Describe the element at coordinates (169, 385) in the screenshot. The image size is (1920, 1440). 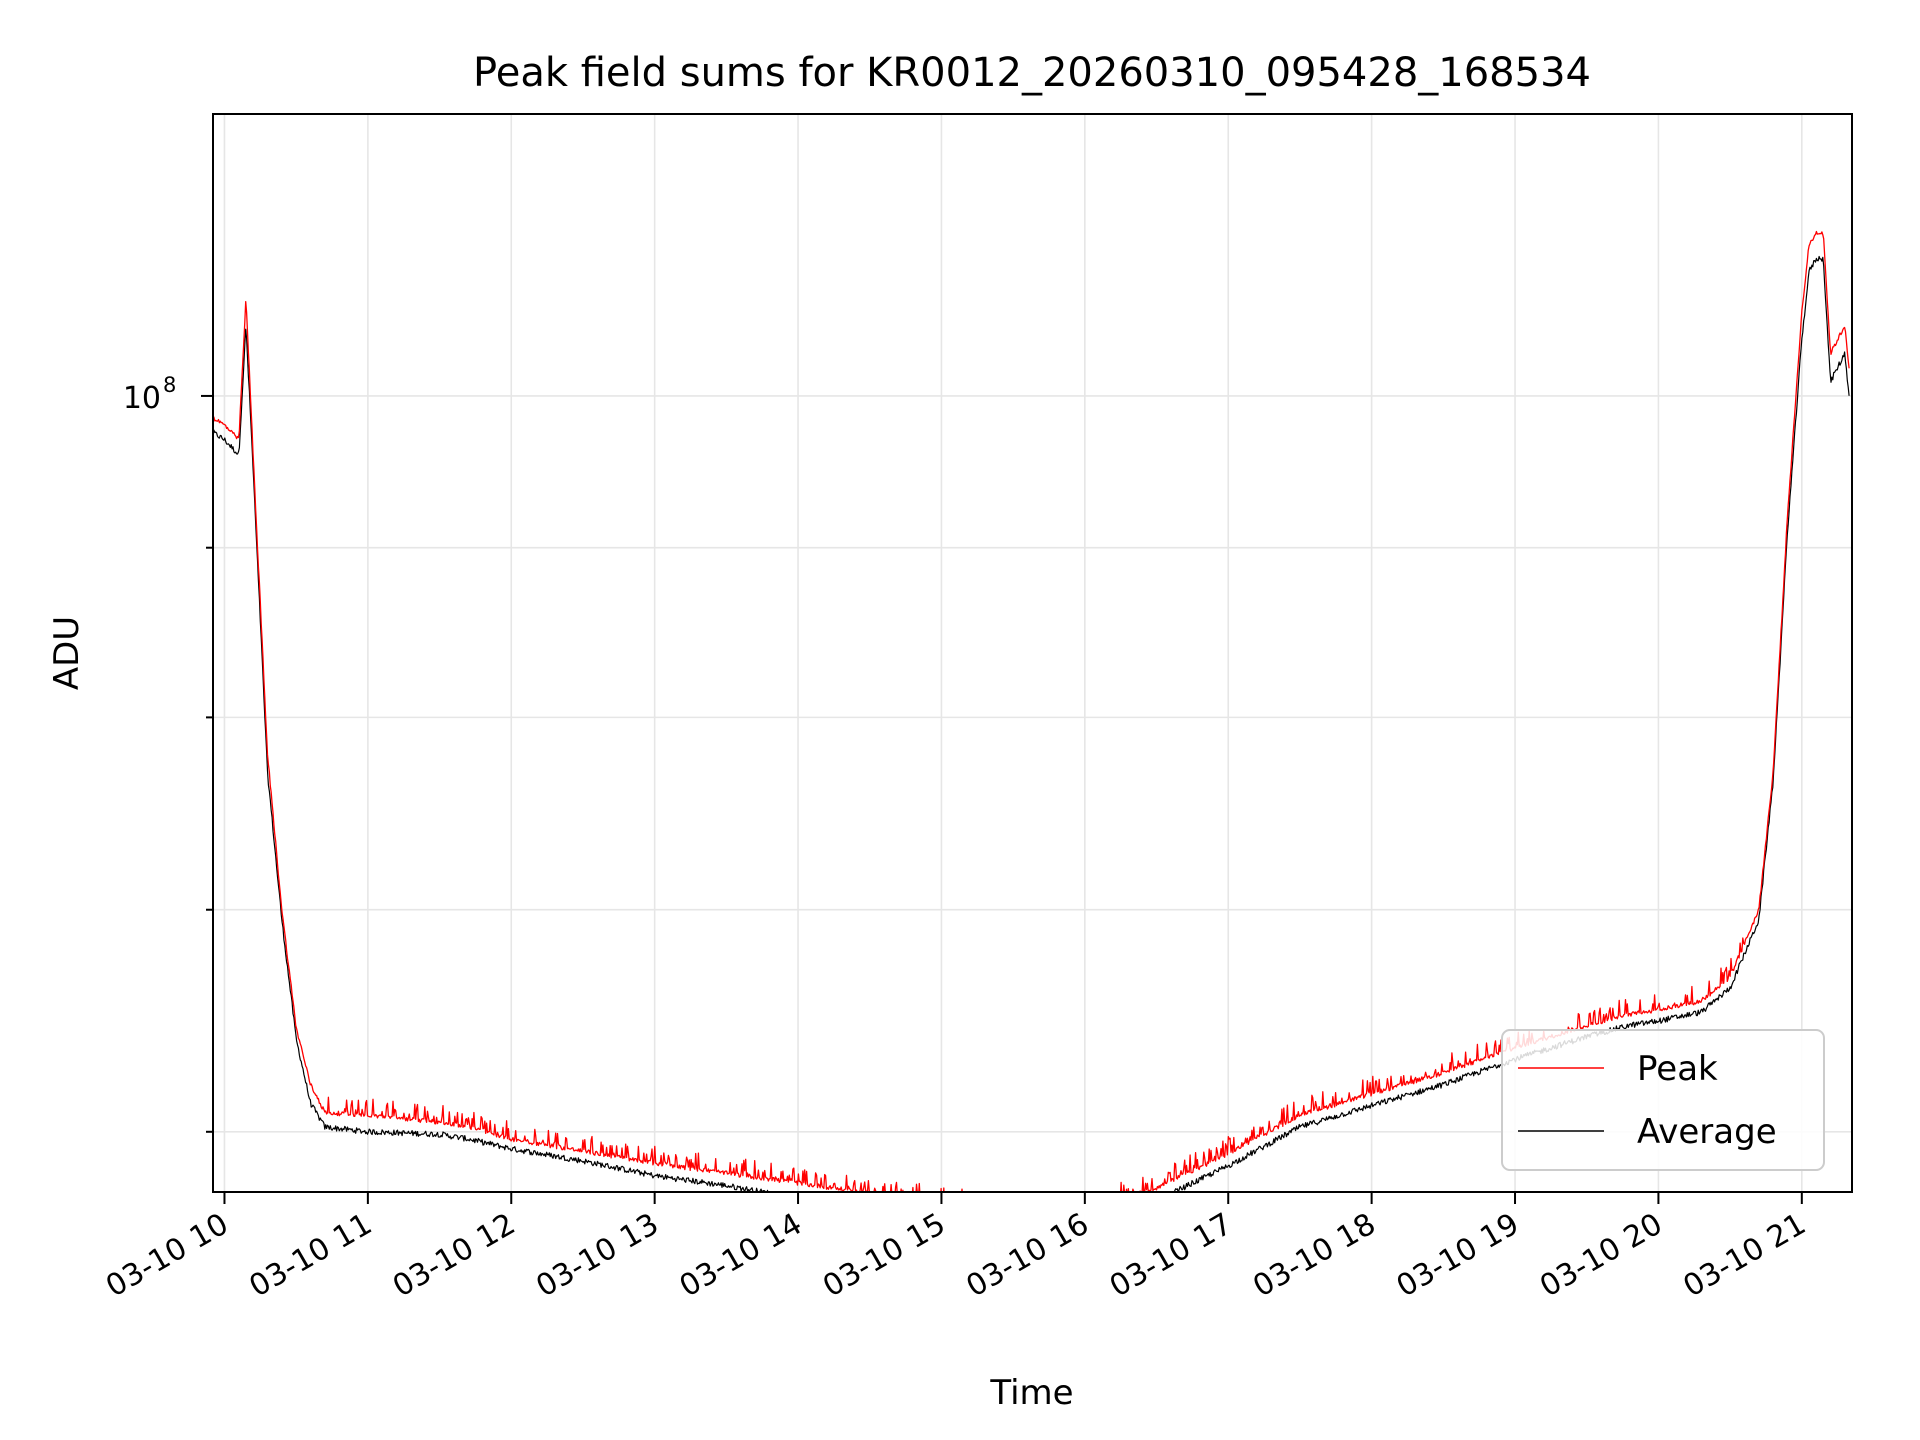
I see `y-tick-label-exponent: 8` at that location.